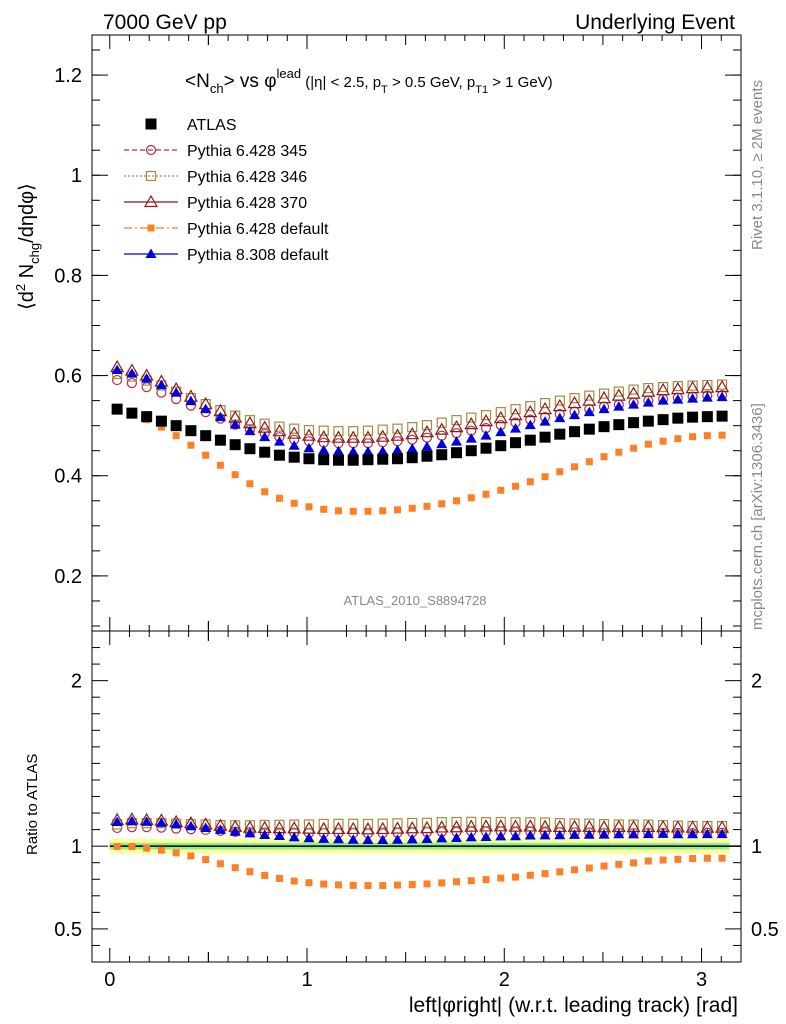  What do you see at coordinates (76, 682) in the screenshot?
I see `y-tick-label: 2` at bounding box center [76, 682].